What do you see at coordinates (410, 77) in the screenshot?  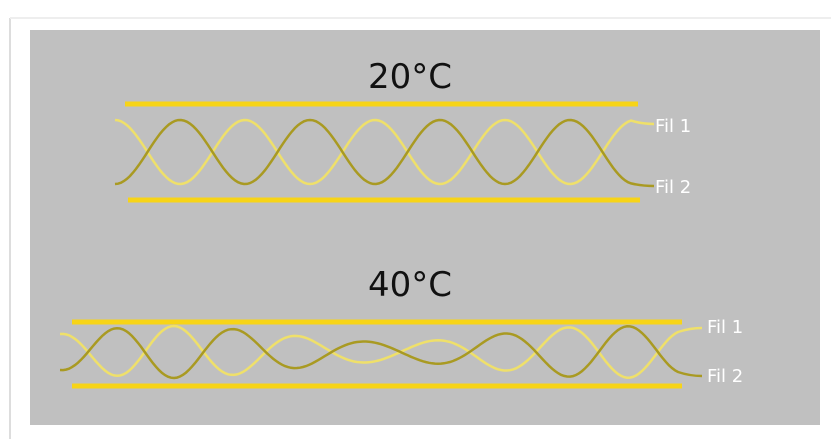 I see `panel-title: 20°C` at bounding box center [410, 77].